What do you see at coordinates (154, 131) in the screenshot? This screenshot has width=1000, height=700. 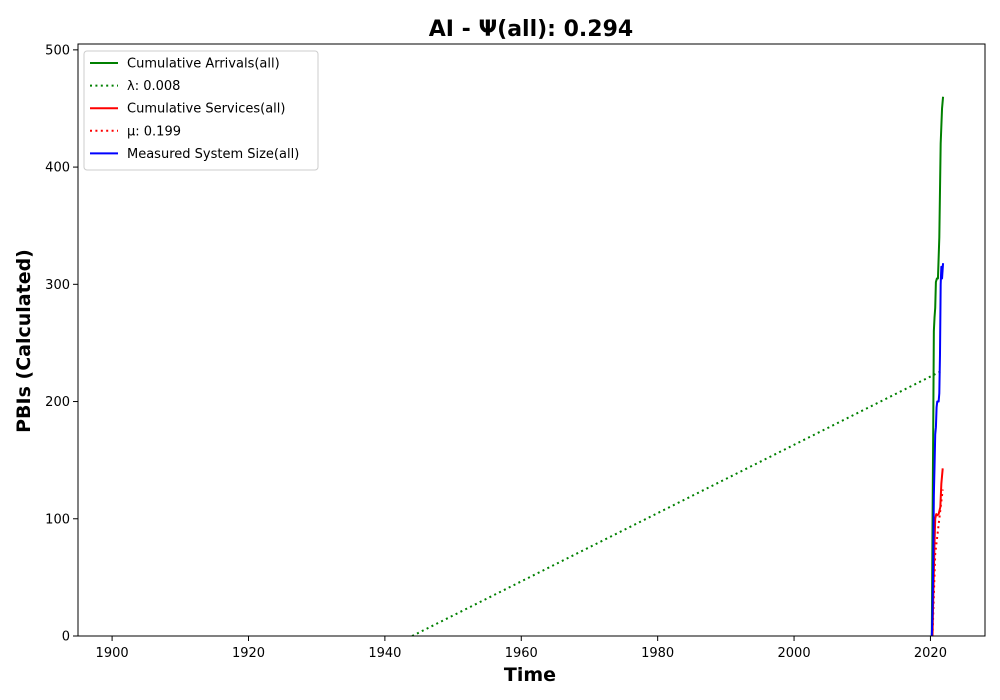 I see `legend-label-3: μ: 0.199` at bounding box center [154, 131].